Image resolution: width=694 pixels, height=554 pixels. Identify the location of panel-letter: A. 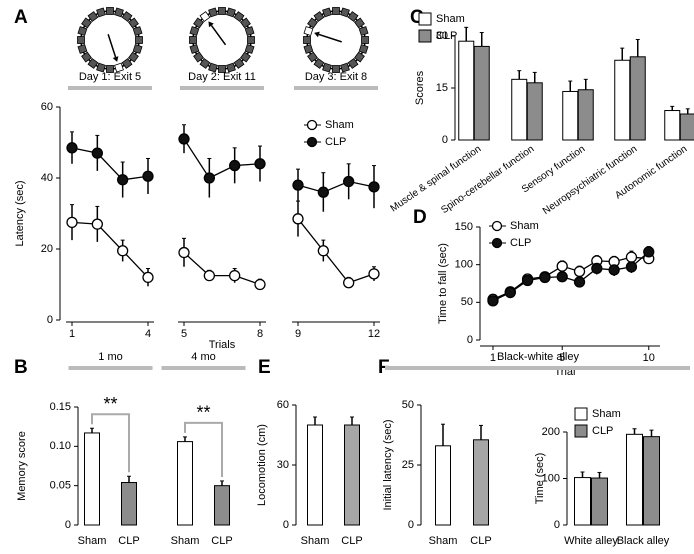
(21, 17).